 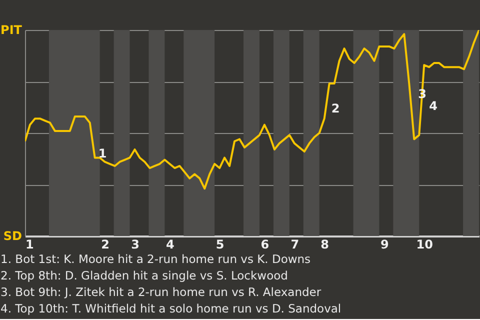 What do you see at coordinates (325, 245) in the screenshot?
I see `x-tick-label: 8` at bounding box center [325, 245].